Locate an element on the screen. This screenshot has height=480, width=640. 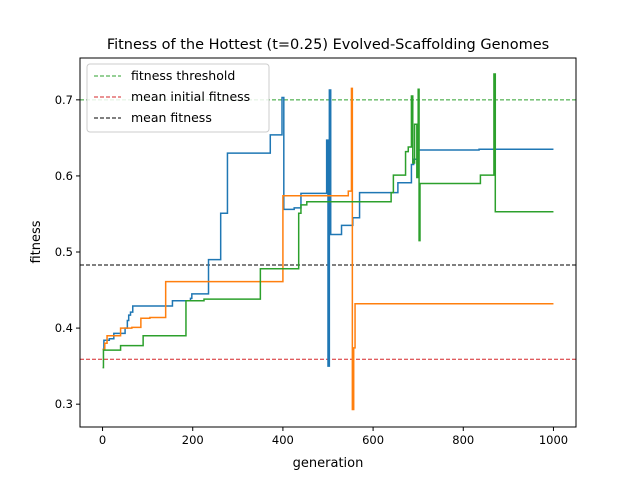
x-tick-label: 800 is located at coordinates (463, 440).